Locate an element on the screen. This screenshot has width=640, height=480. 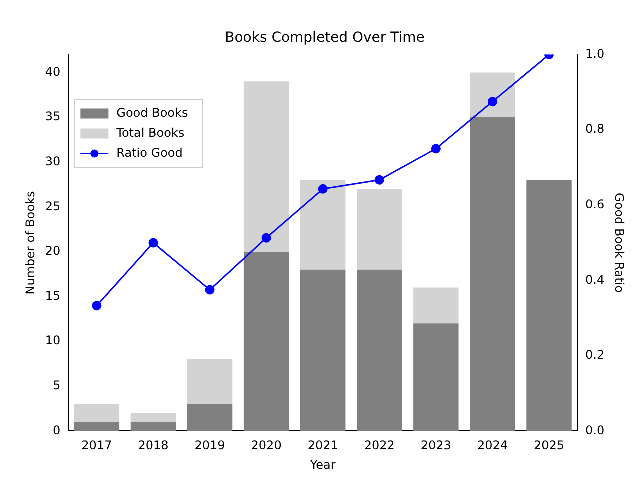
chart-title: Books Completed Over Time is located at coordinates (325, 38).